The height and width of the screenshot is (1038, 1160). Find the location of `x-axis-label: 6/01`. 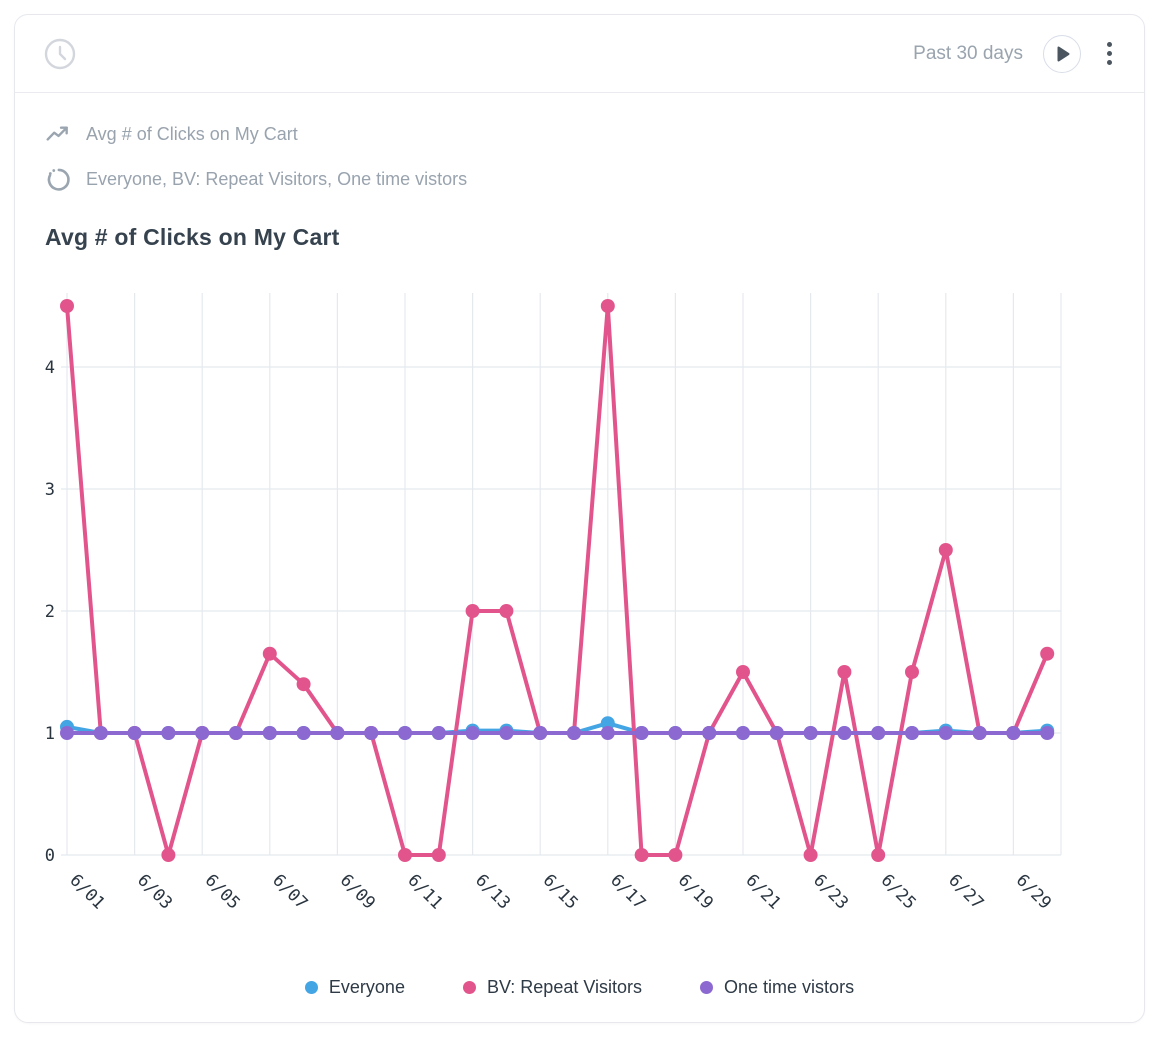

x-axis-label: 6/01 is located at coordinates (86, 891).